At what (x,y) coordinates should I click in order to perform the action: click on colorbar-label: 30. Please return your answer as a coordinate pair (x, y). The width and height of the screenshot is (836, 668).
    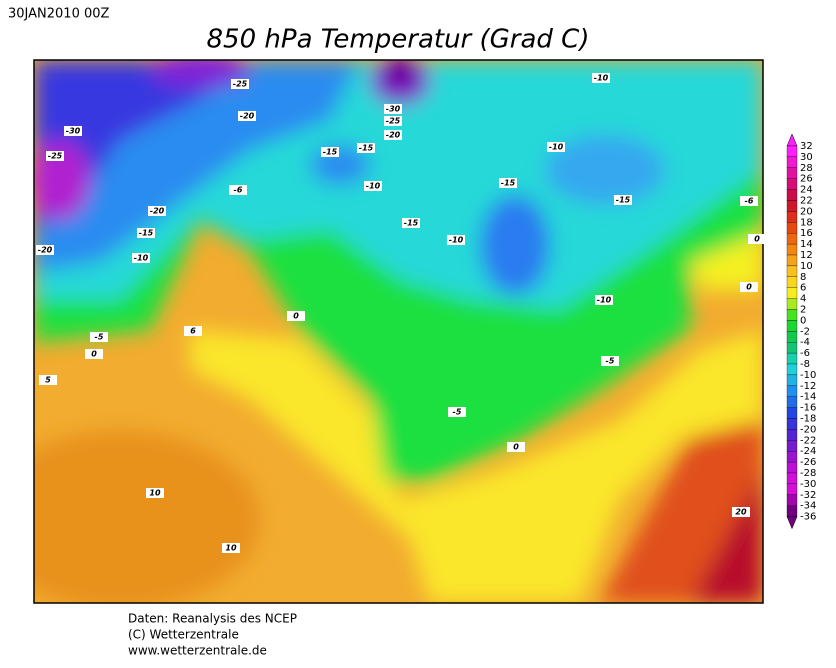
    Looking at the image, I should click on (806, 157).